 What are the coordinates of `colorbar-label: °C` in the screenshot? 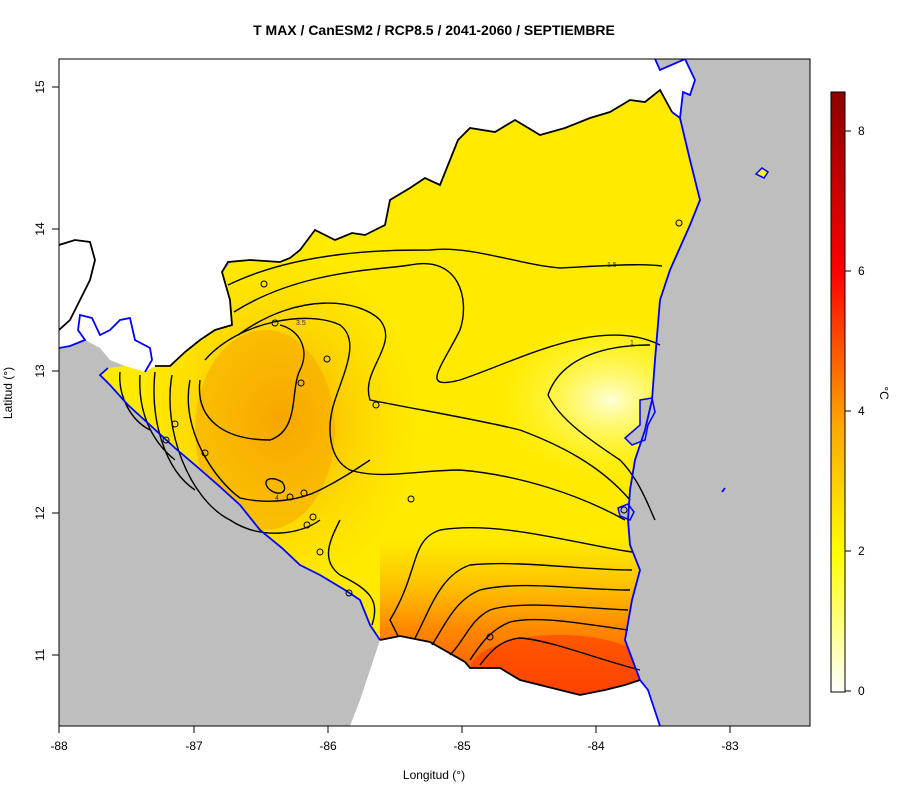 It's located at (884, 393).